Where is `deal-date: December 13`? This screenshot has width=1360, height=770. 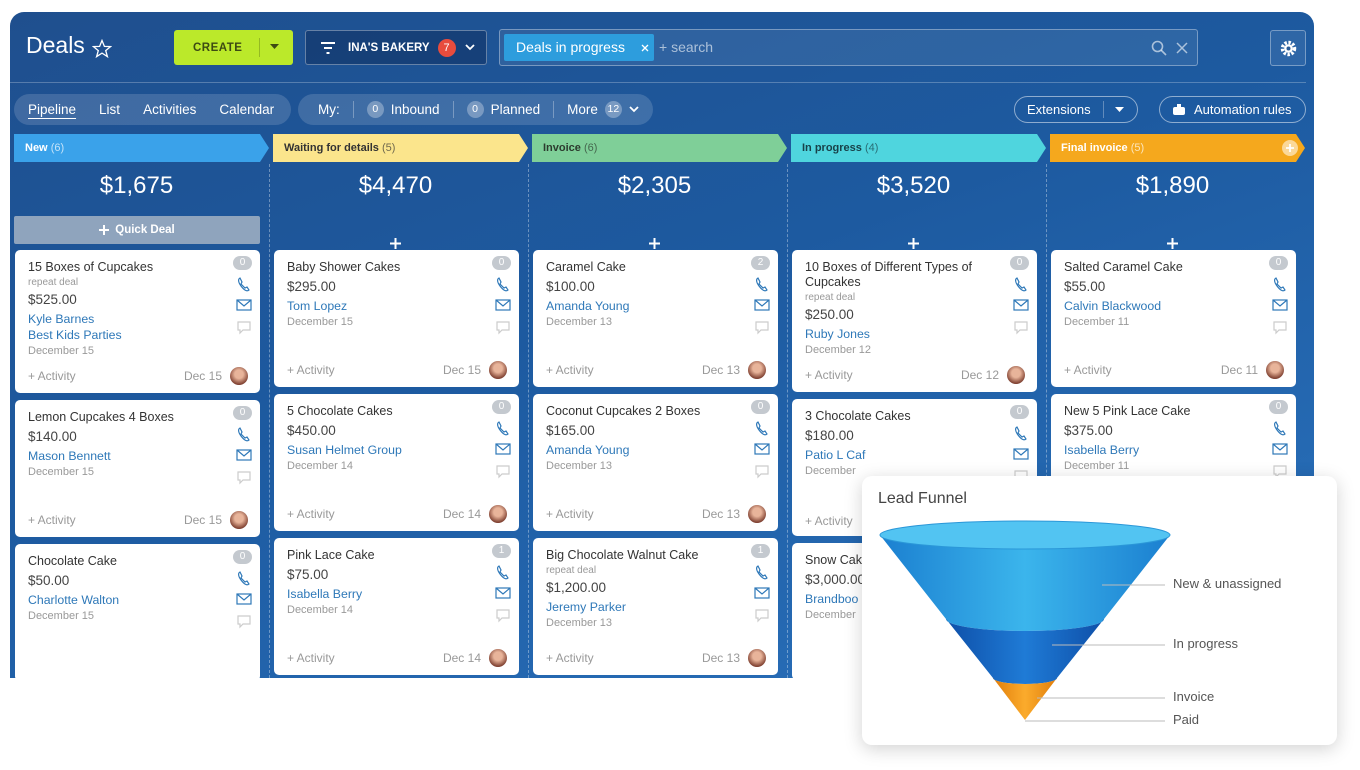
deal-date: December 13 is located at coordinates (579, 322).